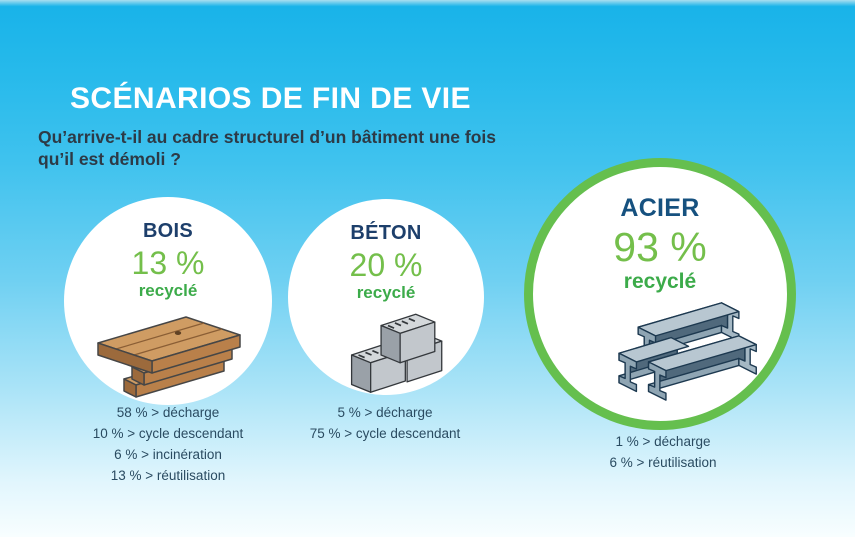  What do you see at coordinates (386, 233) in the screenshot?
I see `material-name: BÉTON` at bounding box center [386, 233].